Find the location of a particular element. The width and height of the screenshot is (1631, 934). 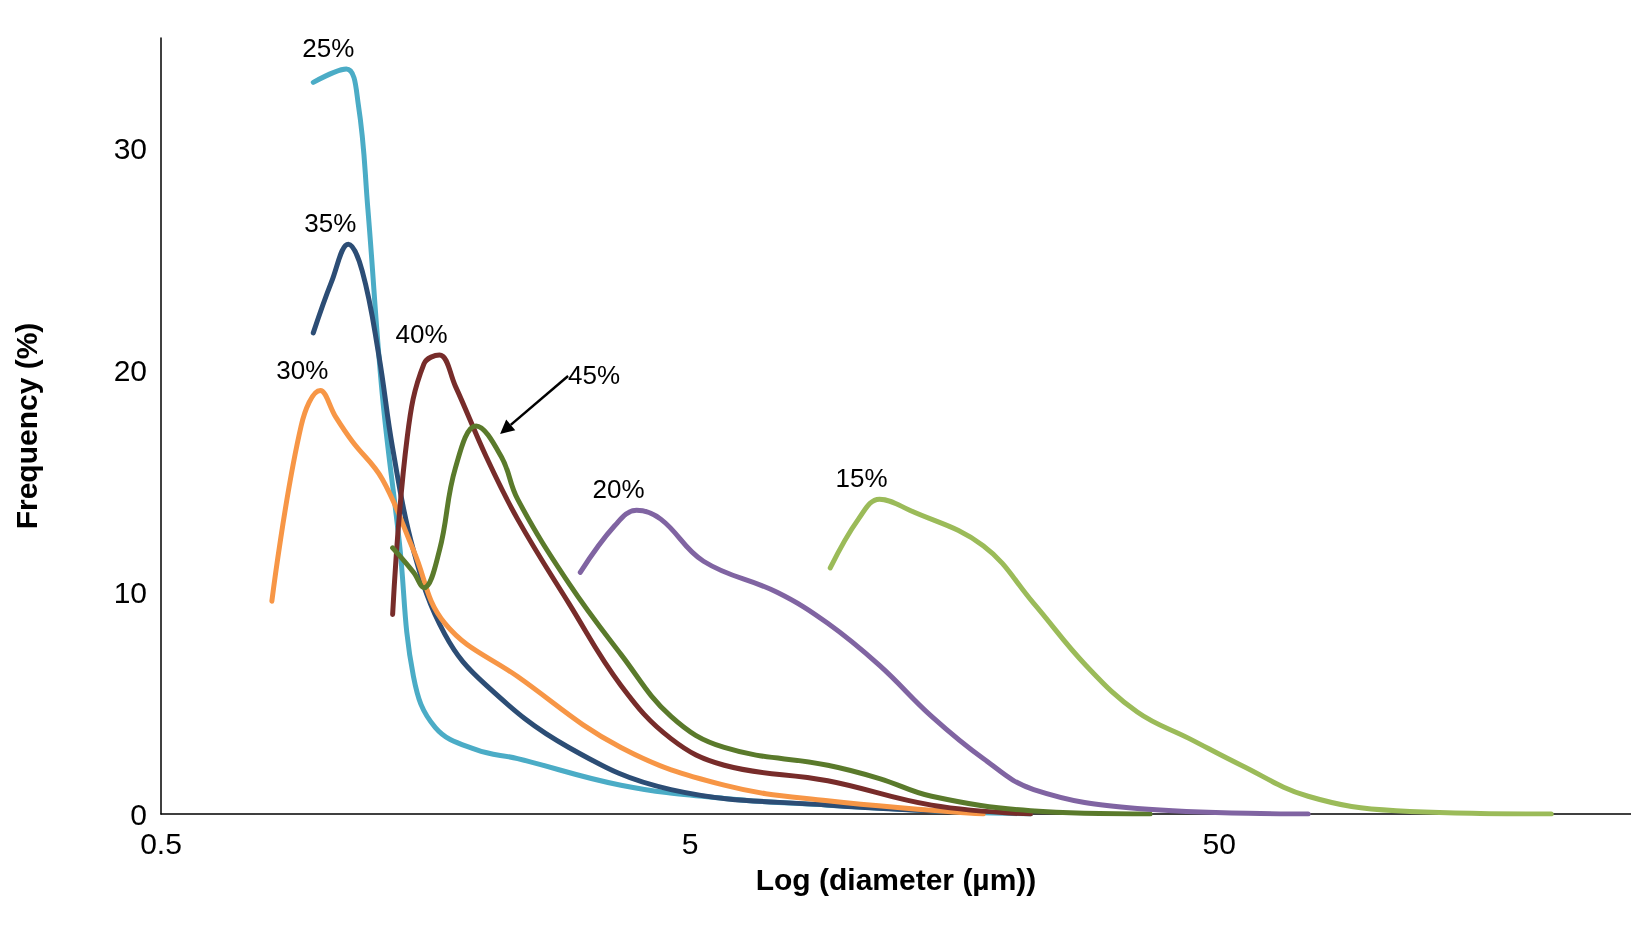

series-label: 30% is located at coordinates (302, 369).